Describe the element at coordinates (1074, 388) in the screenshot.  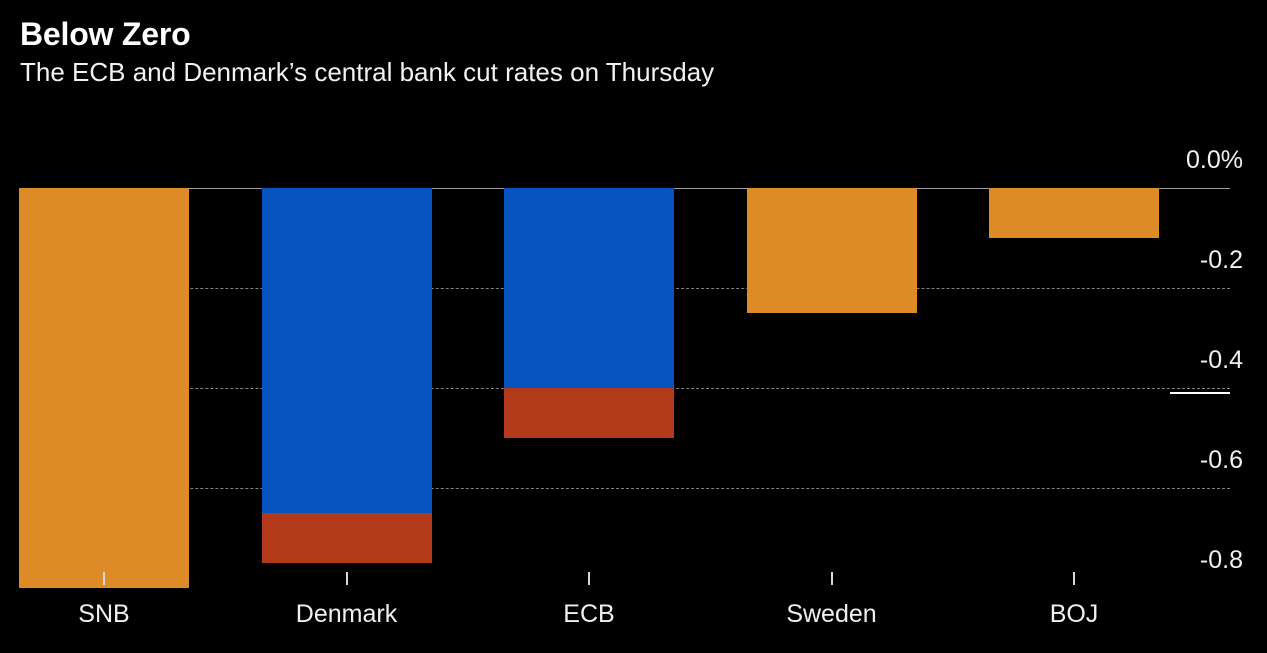
I see `bar-boj` at that location.